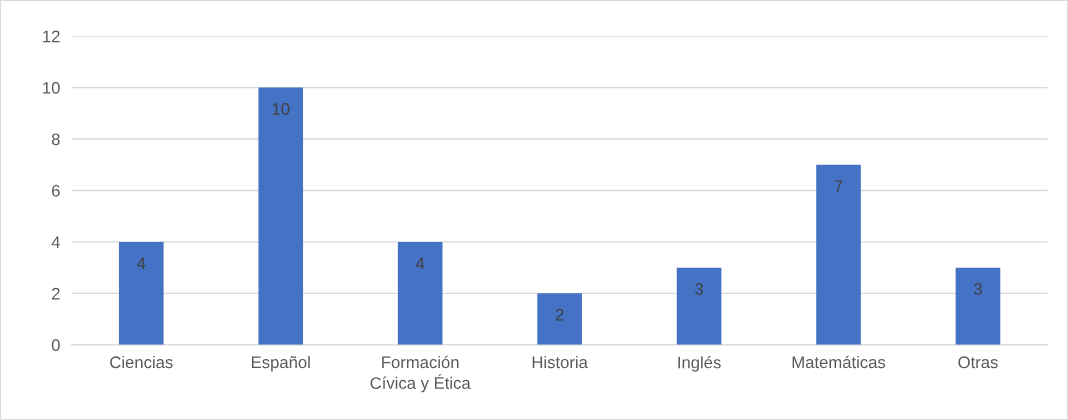  I want to click on y-tick-label: 12, so click(51, 36).